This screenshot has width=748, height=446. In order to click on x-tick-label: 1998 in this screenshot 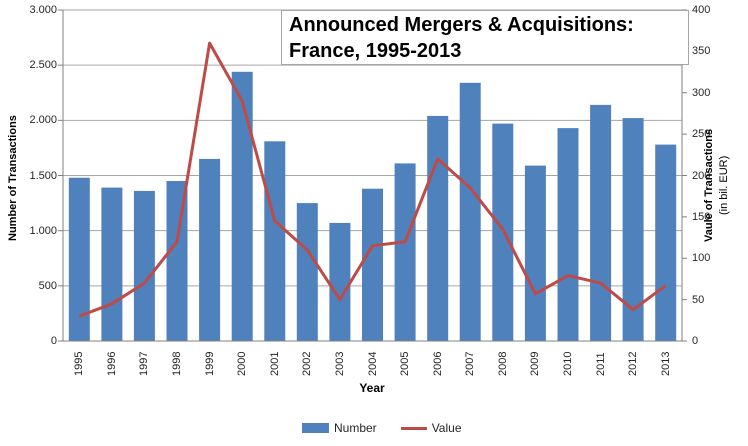, I will do `click(177, 364)`.